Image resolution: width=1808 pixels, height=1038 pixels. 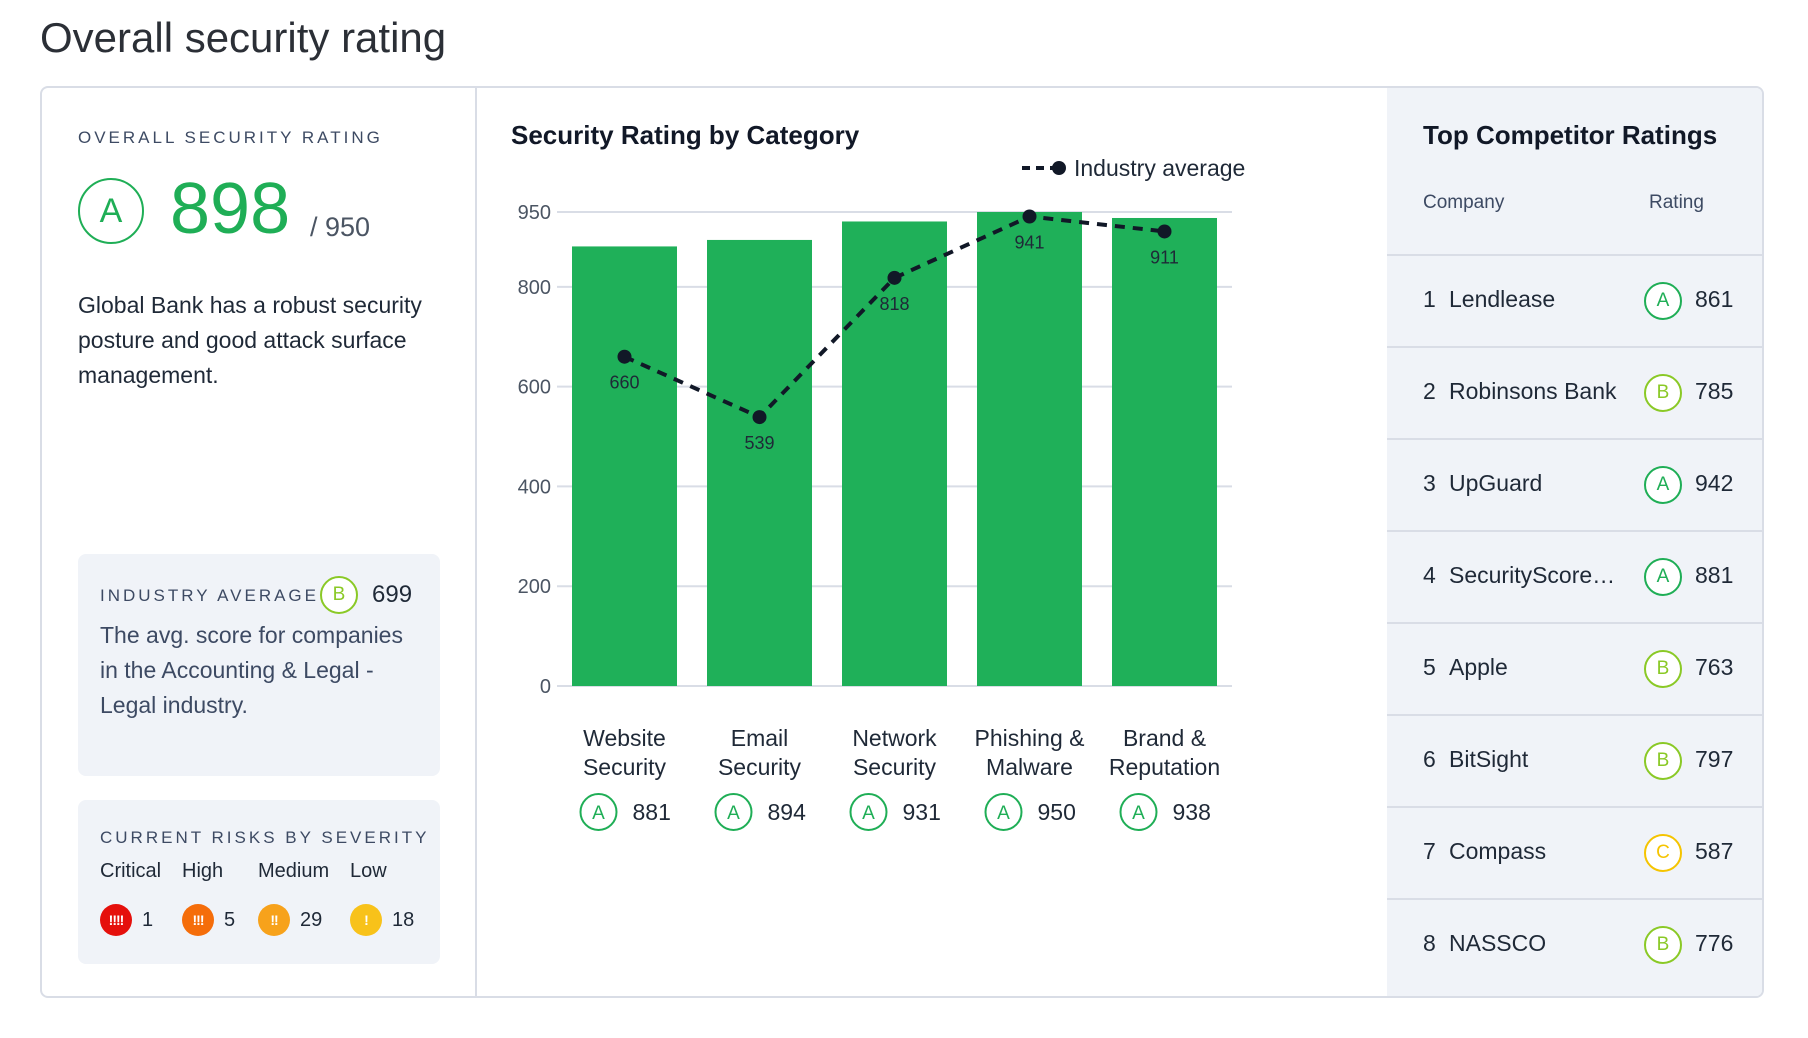 I want to click on competitor-score: 861, so click(x=1714, y=299).